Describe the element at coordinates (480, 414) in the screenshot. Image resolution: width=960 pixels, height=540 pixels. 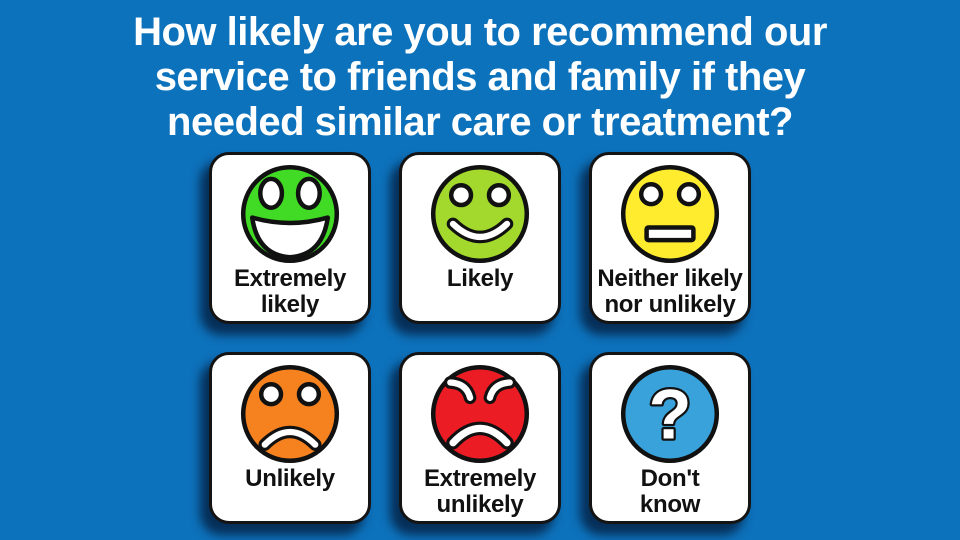
I see `smiley-angry-icon` at that location.